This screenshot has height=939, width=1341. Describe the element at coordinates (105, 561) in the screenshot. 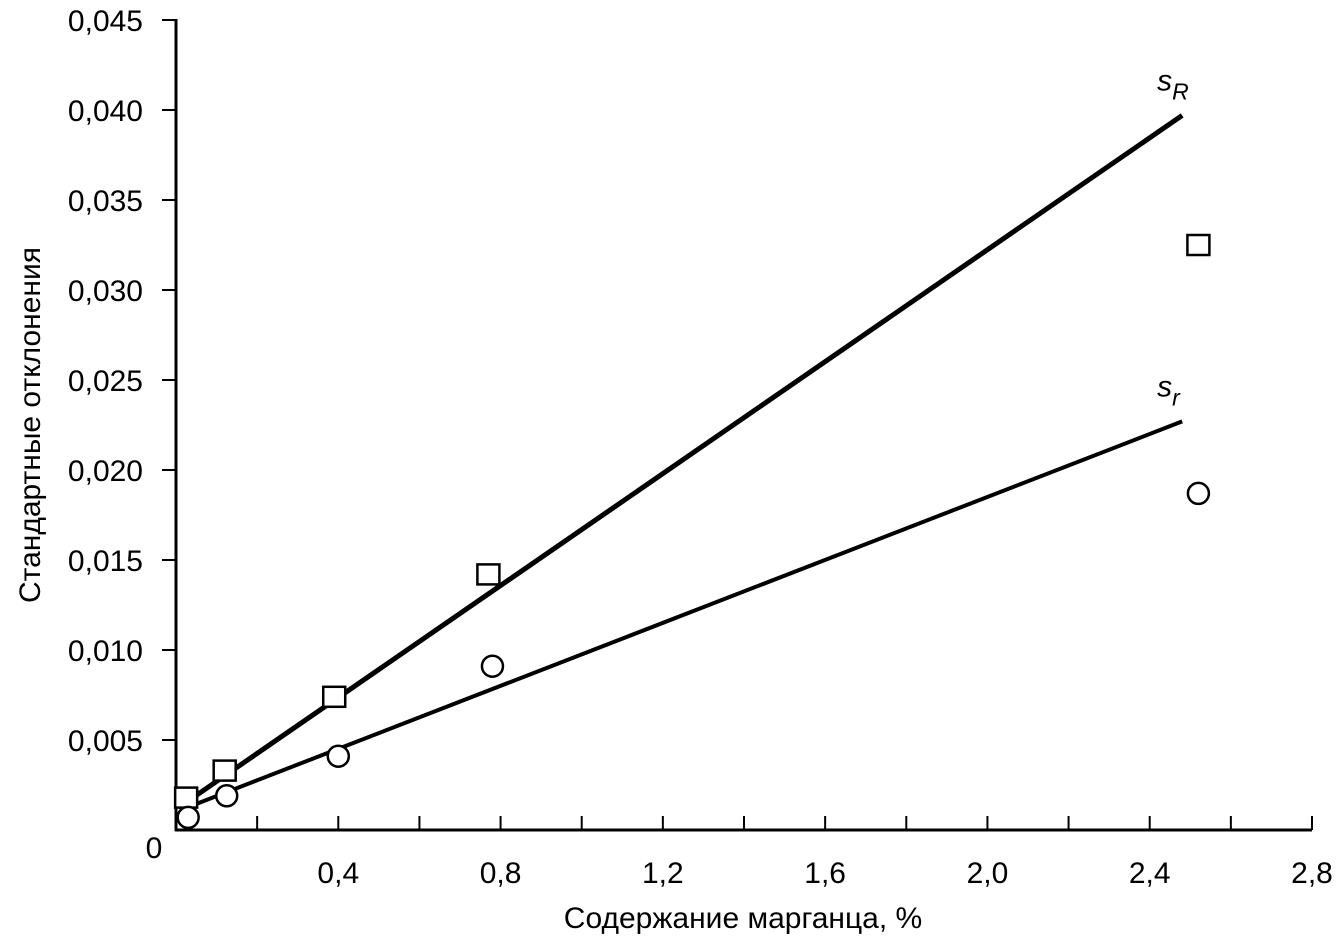

I see `y-tick-label: 0,015` at that location.